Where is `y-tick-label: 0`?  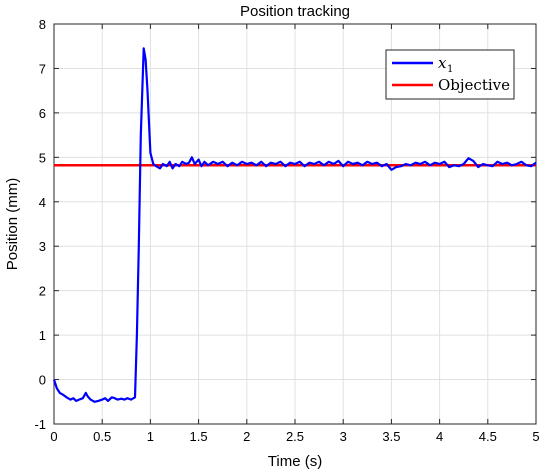
y-tick-label: 0 is located at coordinates (42, 380).